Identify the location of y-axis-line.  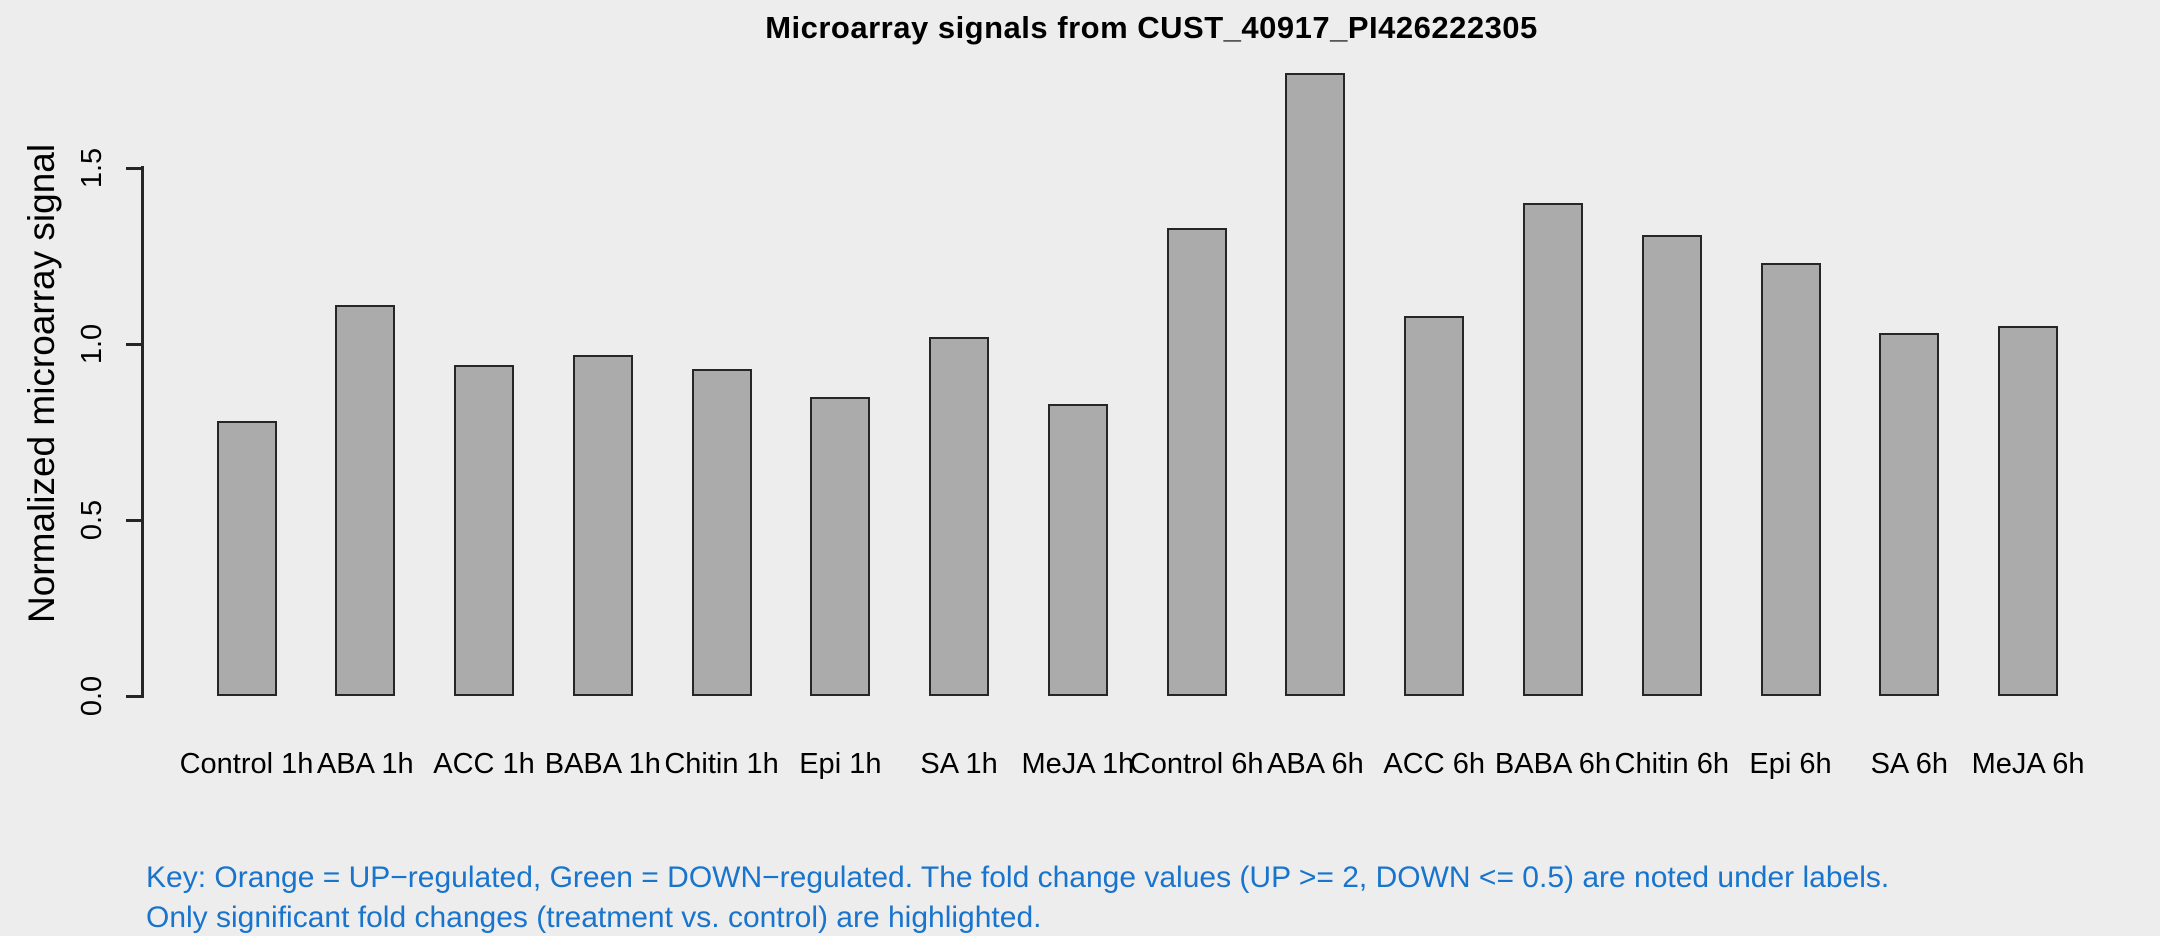
(142, 432).